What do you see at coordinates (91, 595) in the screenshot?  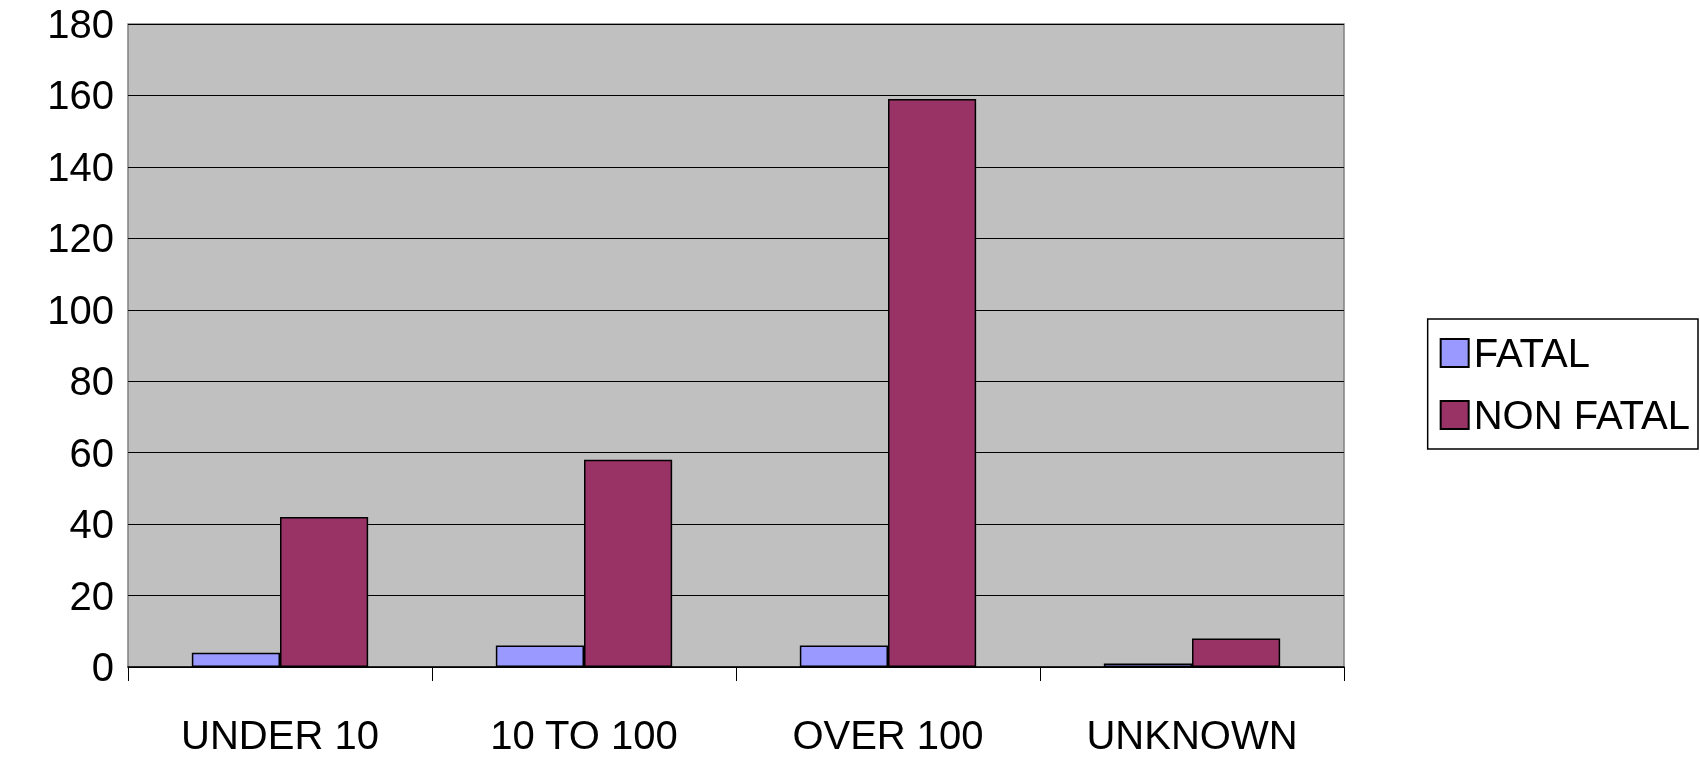 I see `y-tick-label: 20` at bounding box center [91, 595].